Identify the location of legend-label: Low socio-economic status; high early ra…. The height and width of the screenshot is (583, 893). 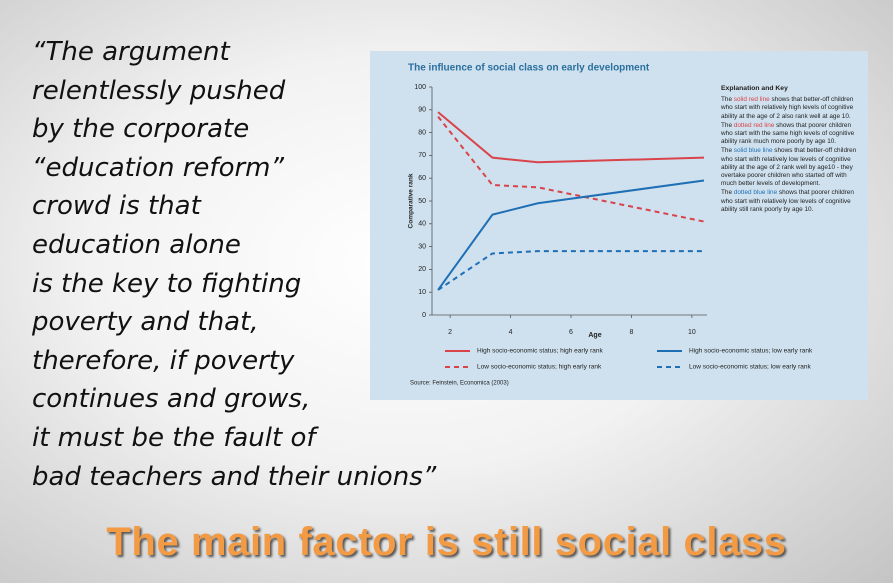
(539, 367).